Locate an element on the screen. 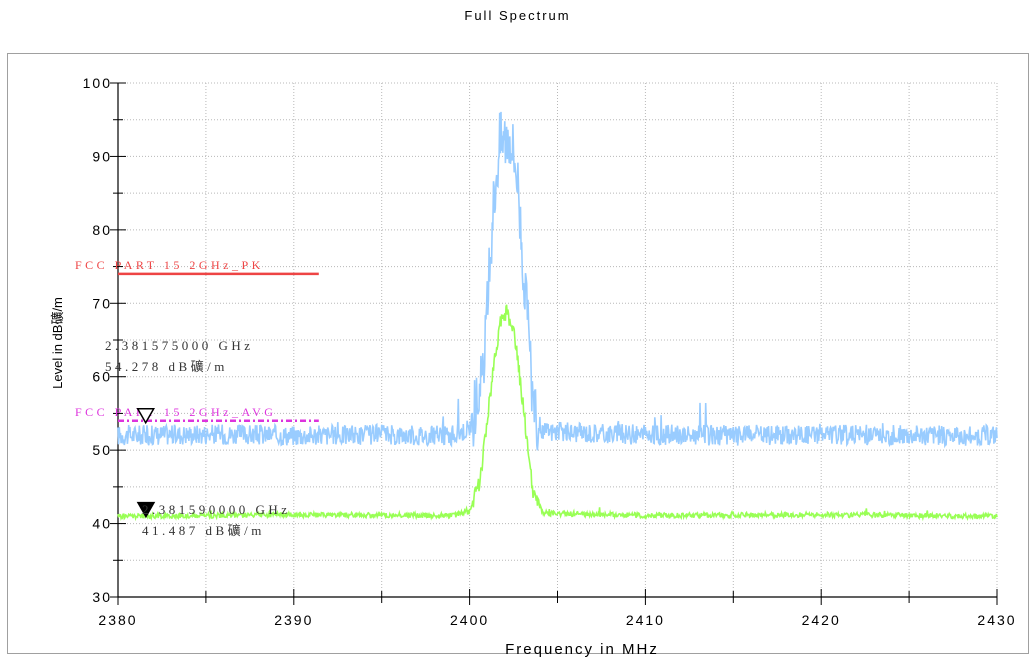 The width and height of the screenshot is (1035, 661). y-tick-label: 90 is located at coordinates (102, 156).